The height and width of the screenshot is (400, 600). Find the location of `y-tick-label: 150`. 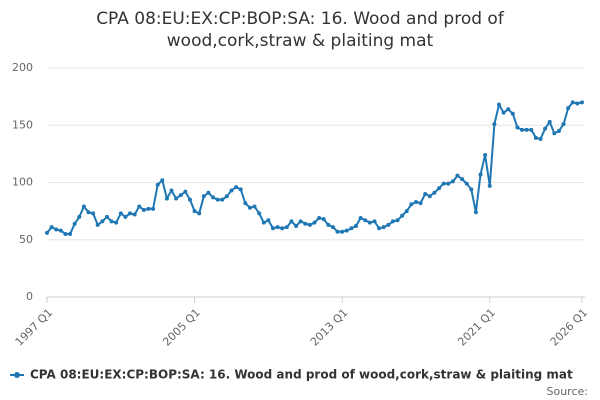

y-tick-label: 150 is located at coordinates (22, 124).